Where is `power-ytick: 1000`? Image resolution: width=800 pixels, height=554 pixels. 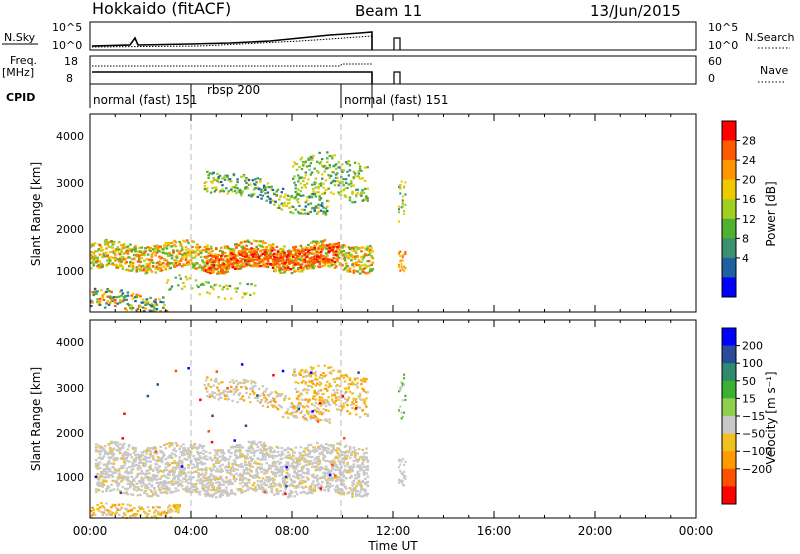 power-ytick: 1000 is located at coordinates (70, 271).